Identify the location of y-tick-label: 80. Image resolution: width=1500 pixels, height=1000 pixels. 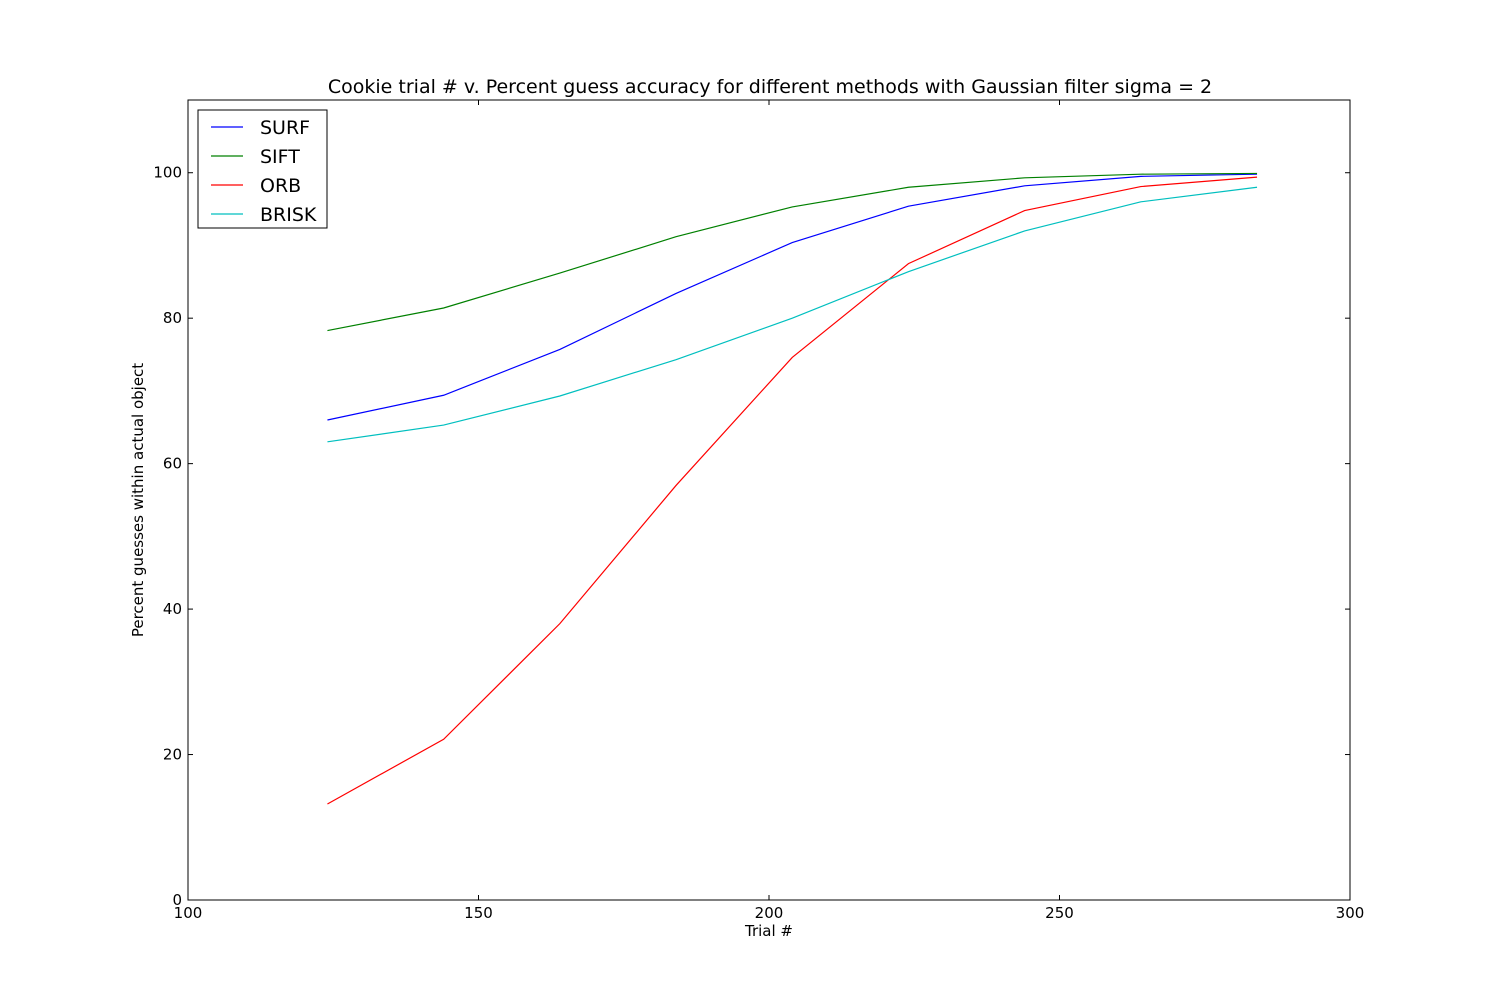
(172, 318).